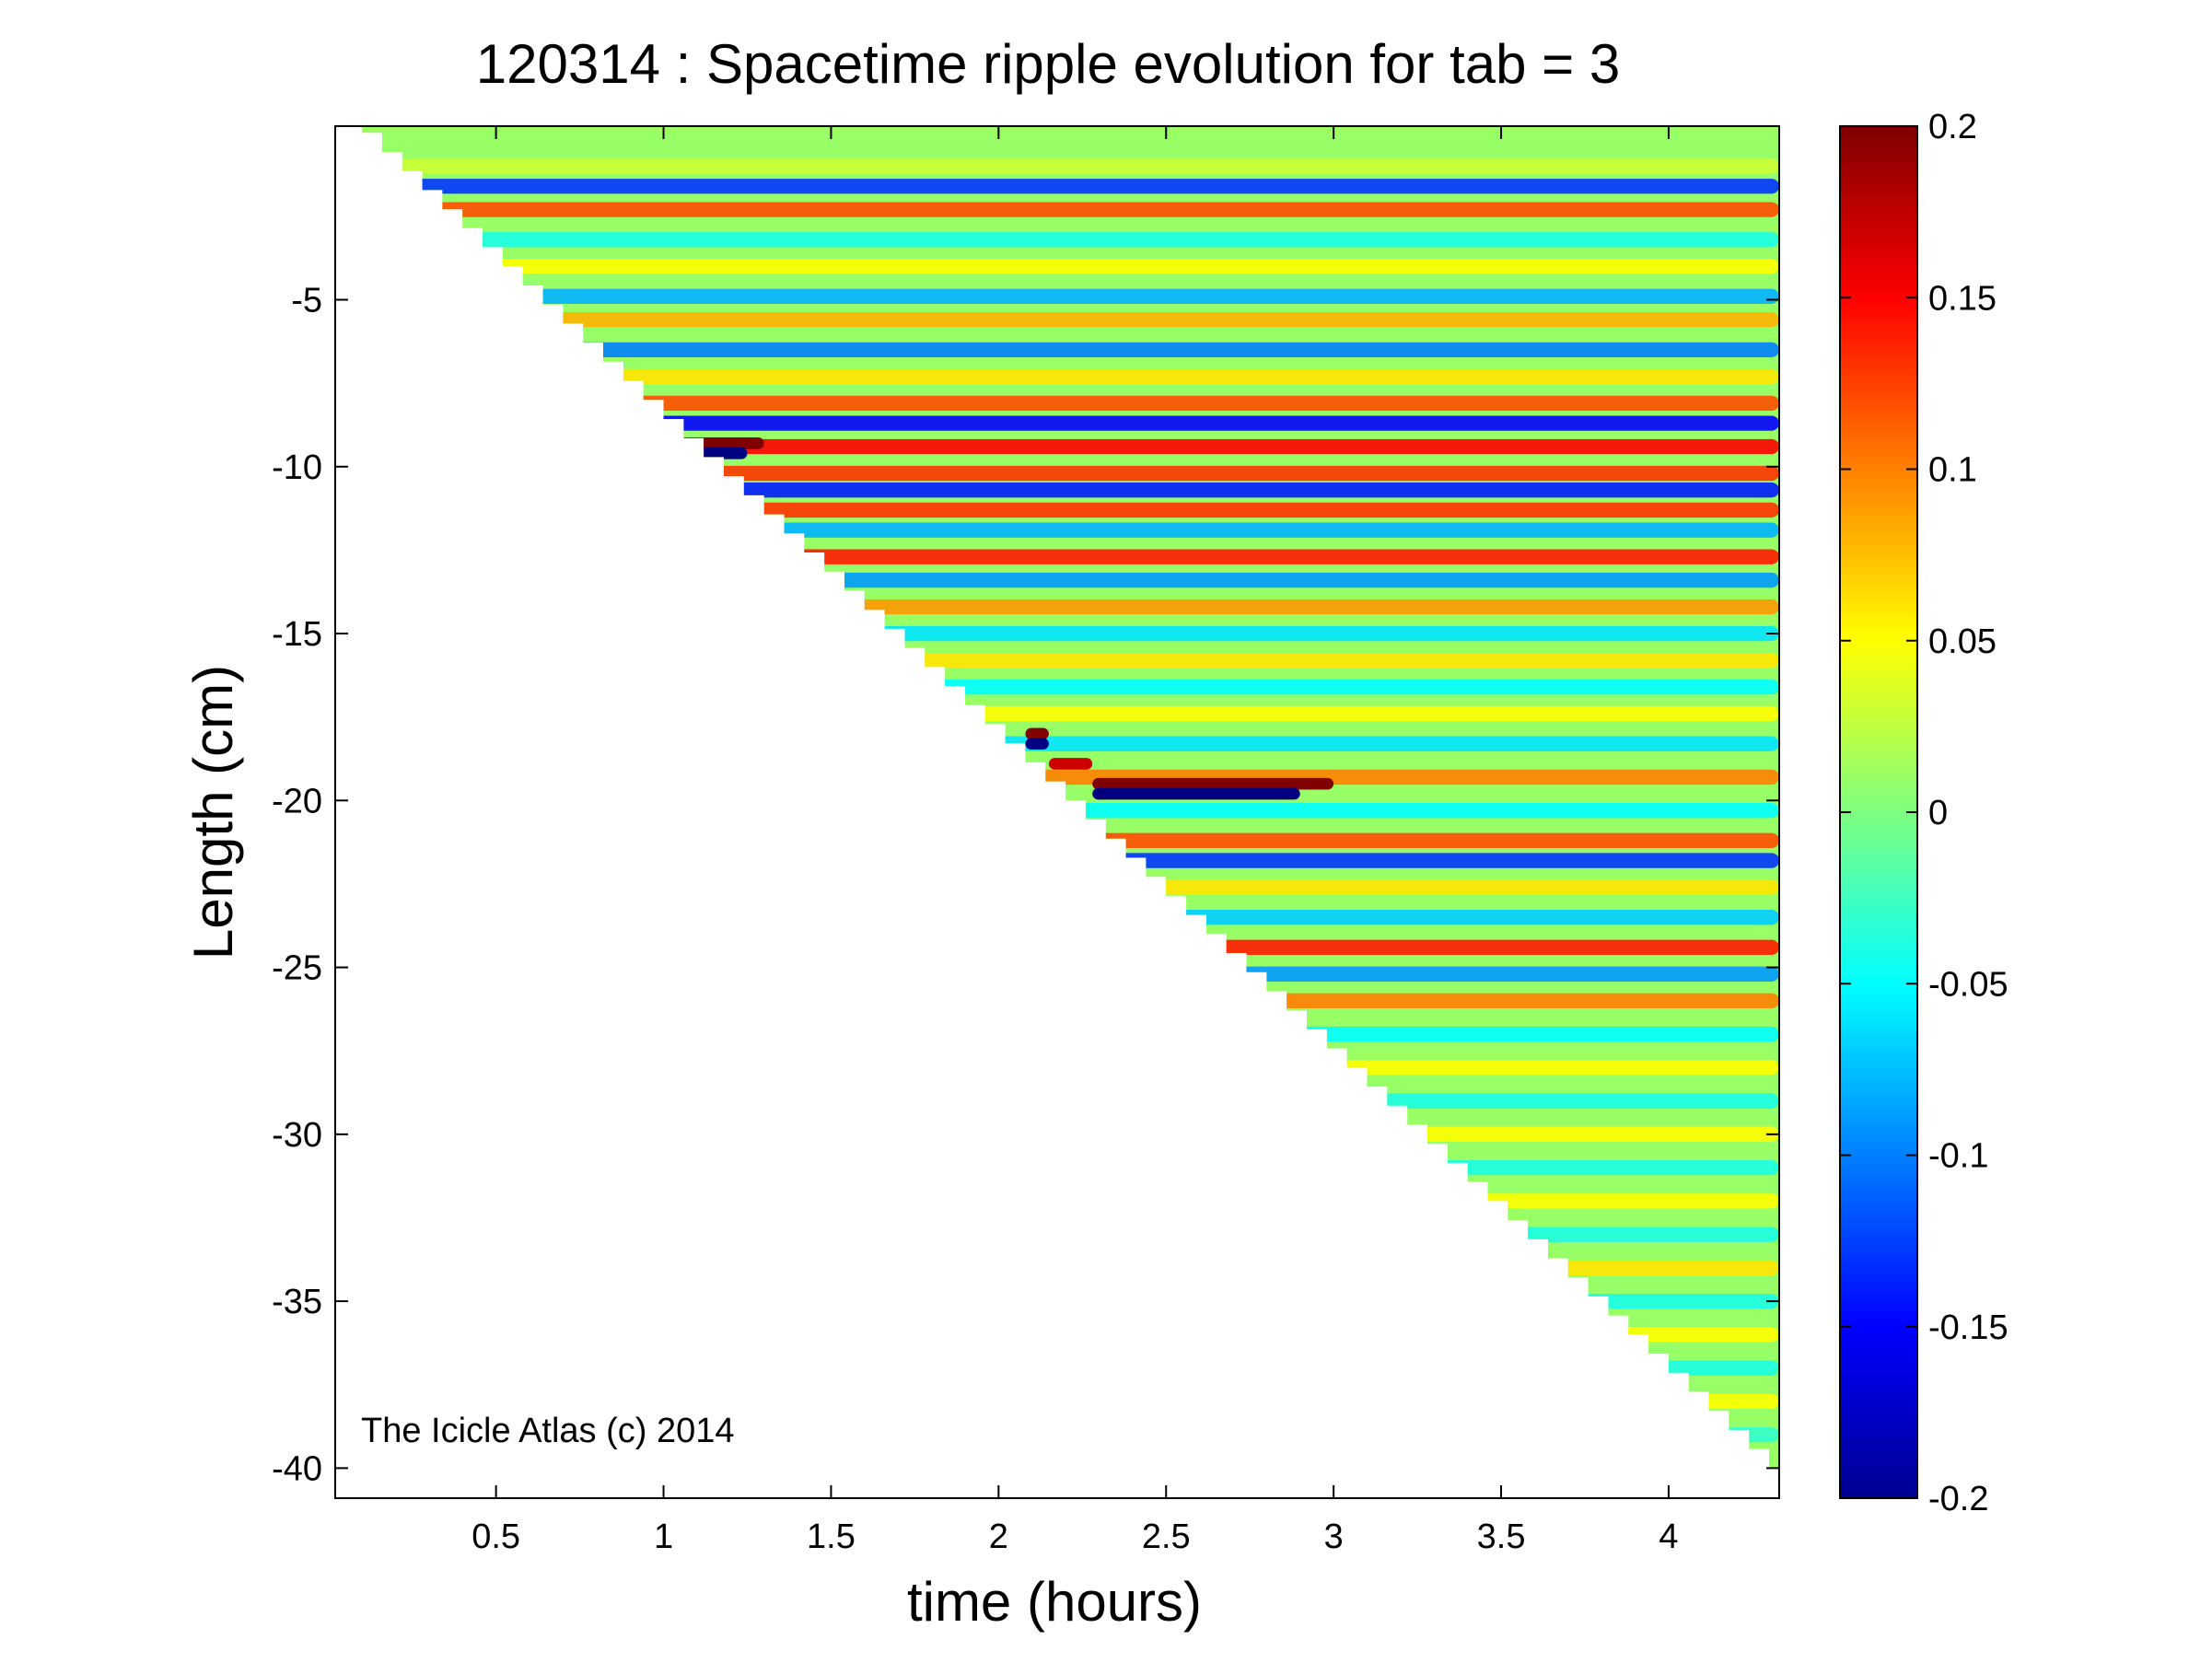 The image size is (2212, 1663). What do you see at coordinates (307, 301) in the screenshot?
I see `y-tick-label: -5` at bounding box center [307, 301].